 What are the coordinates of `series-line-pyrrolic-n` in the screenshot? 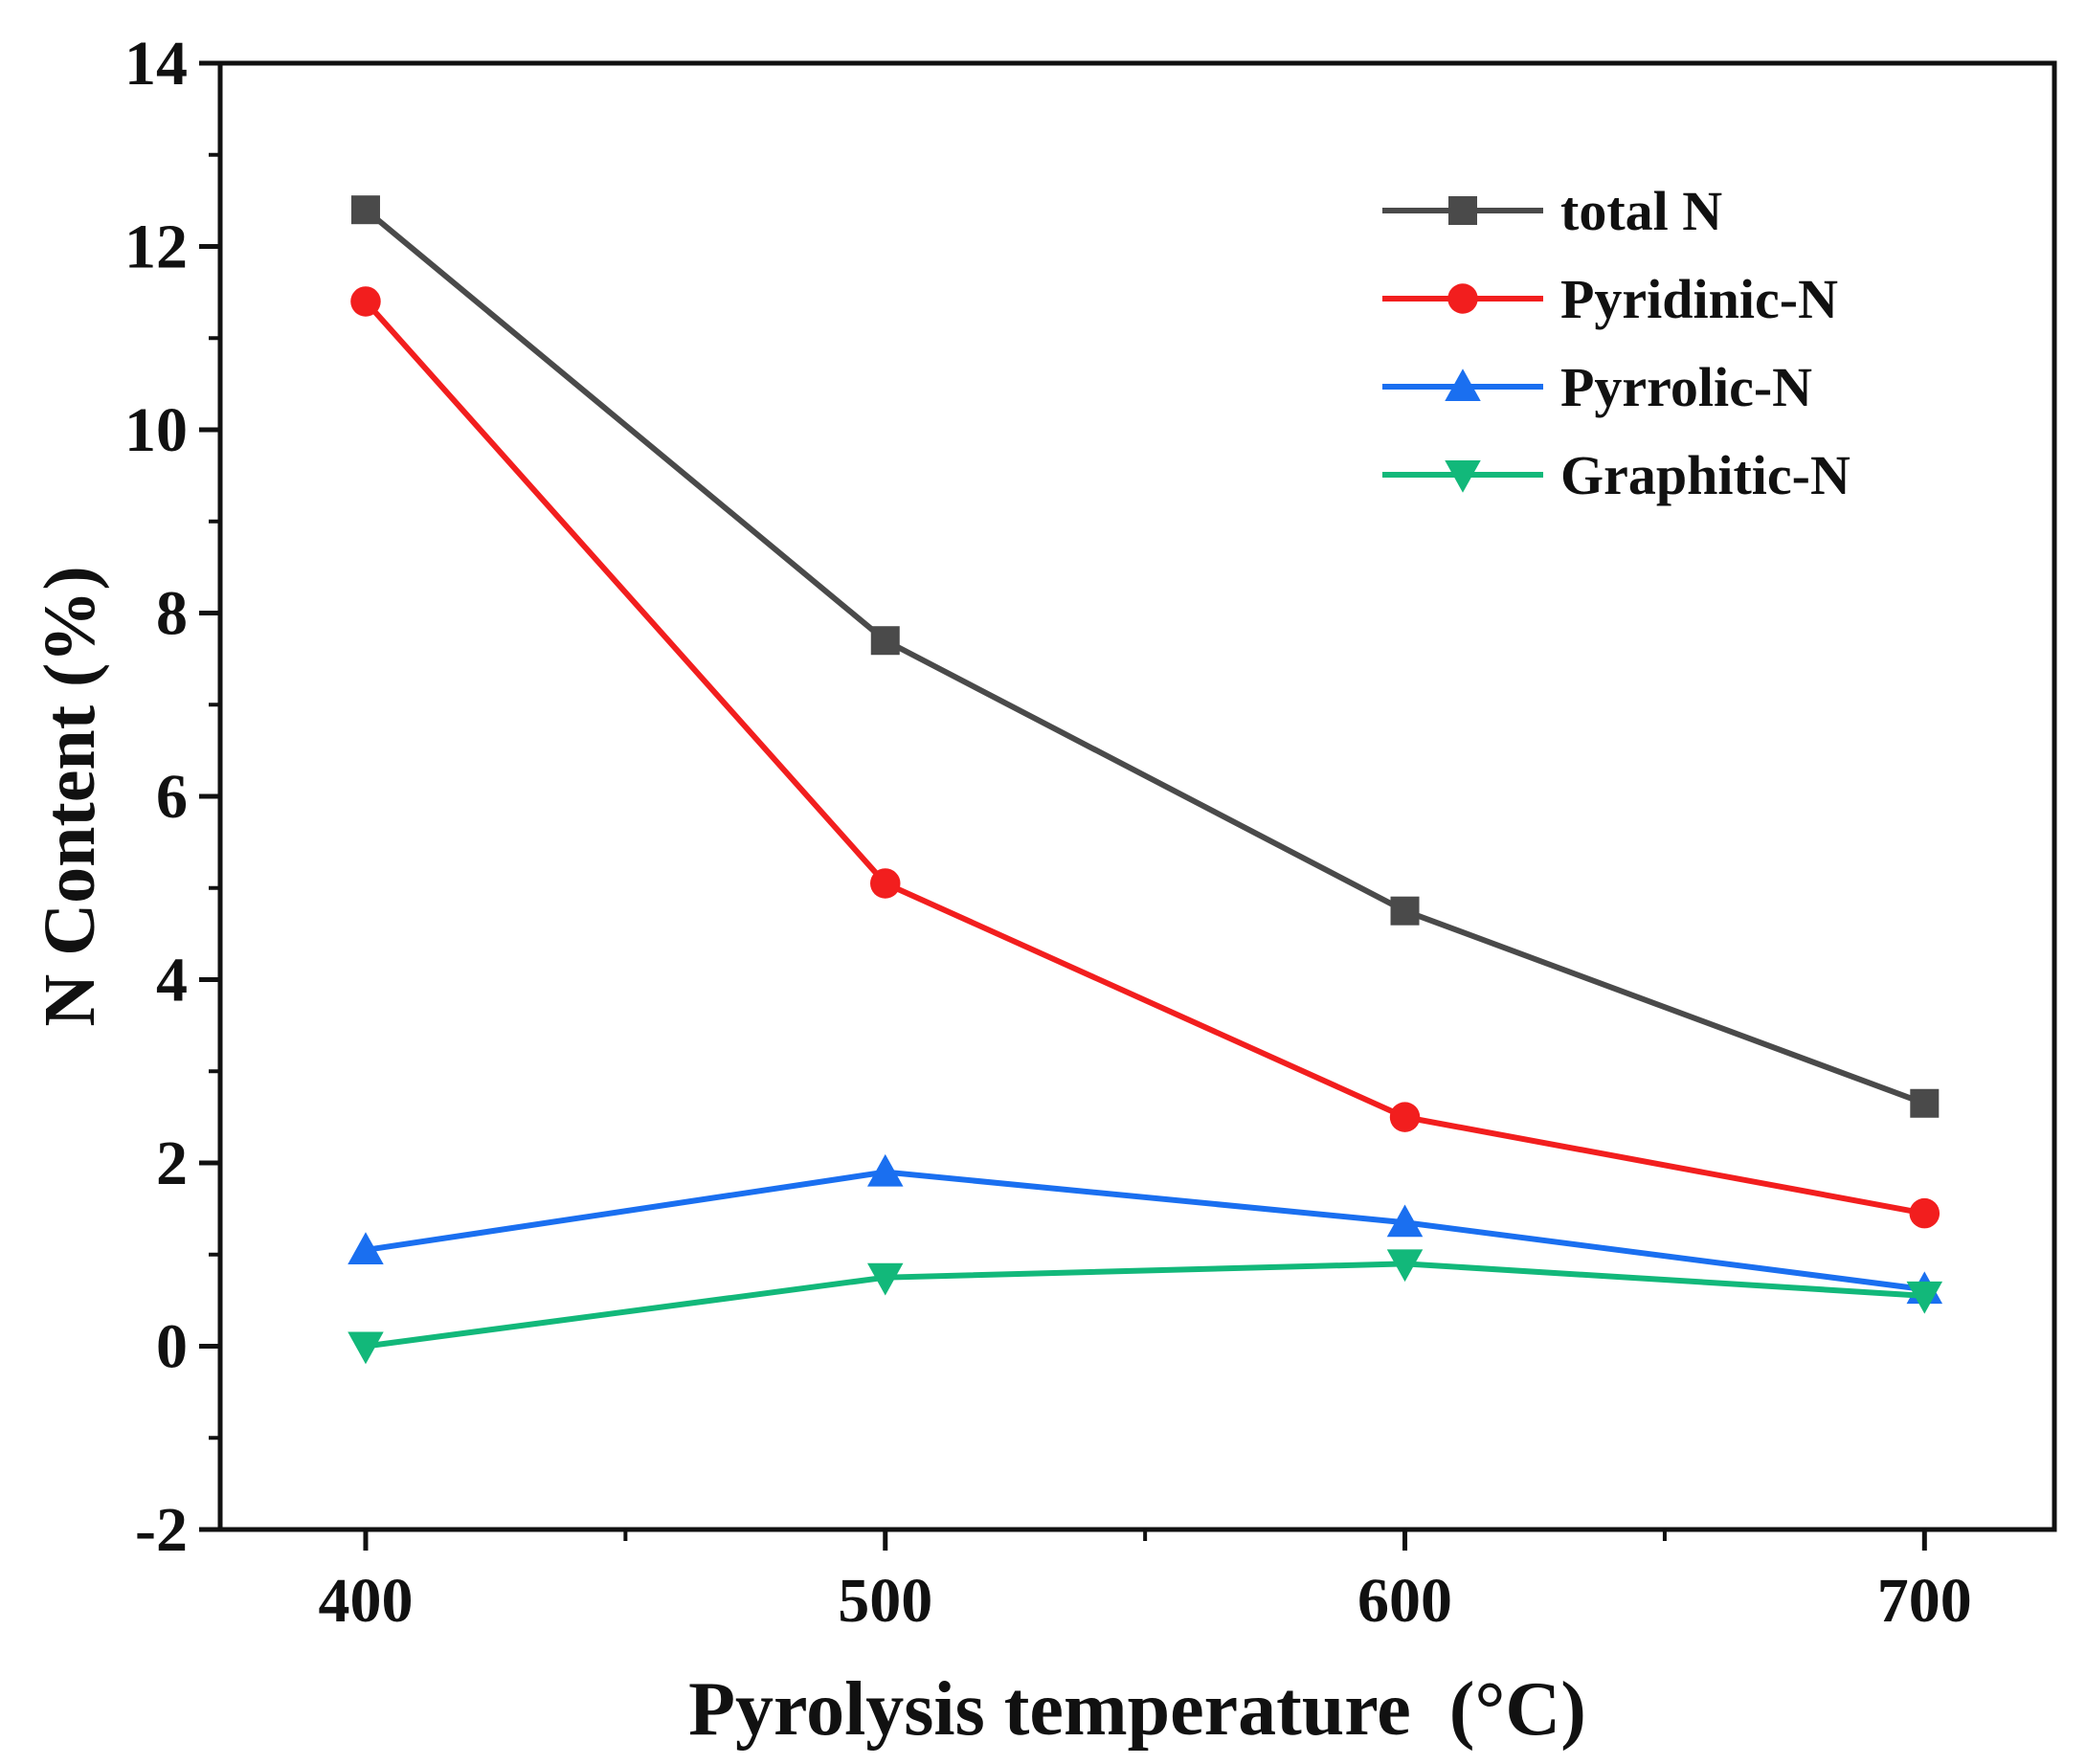 It's located at (1145, 1231).